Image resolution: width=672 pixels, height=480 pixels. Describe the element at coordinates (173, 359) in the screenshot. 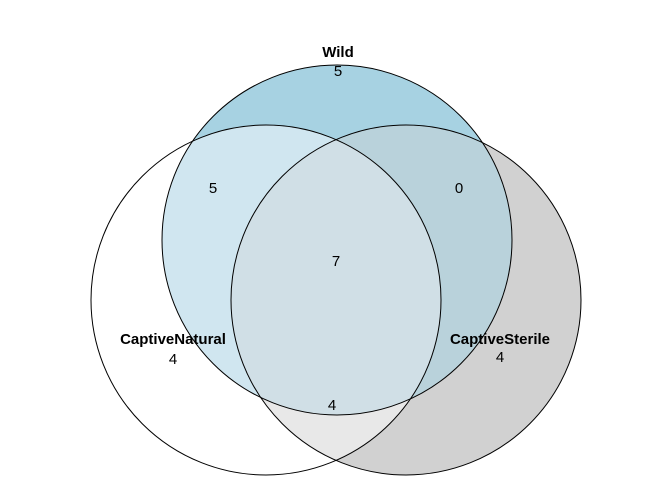

I see `count-captive-natural-only: 4` at that location.